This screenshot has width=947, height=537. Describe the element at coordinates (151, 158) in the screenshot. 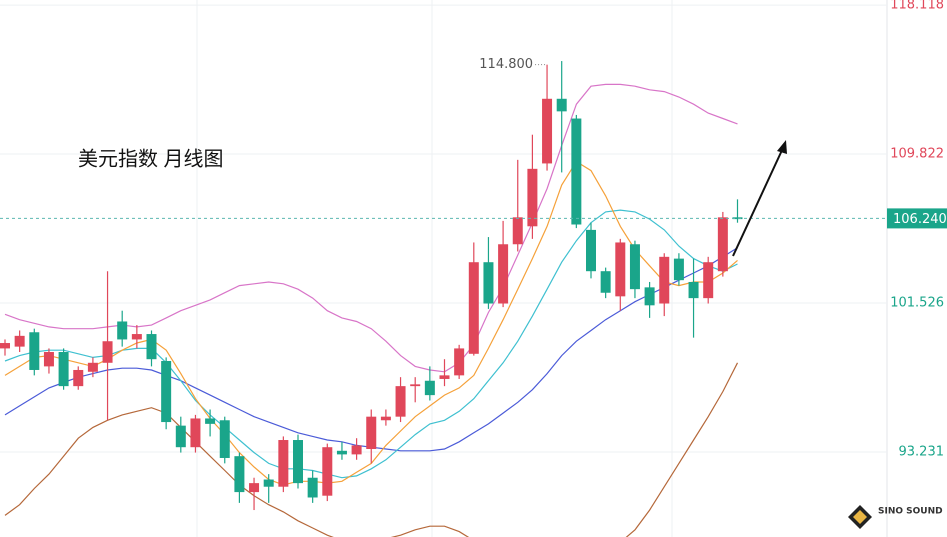

I see `chart-title: 美元指数 月线图` at that location.